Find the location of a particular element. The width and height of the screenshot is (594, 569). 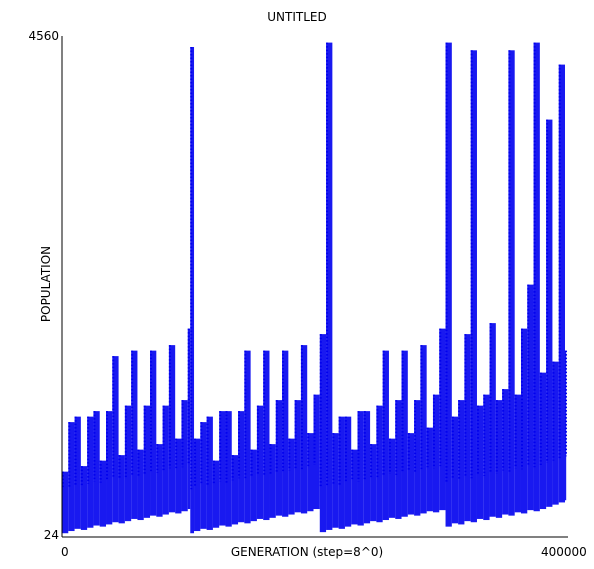

y-axis-label: POPULATION is located at coordinates (46, 284).